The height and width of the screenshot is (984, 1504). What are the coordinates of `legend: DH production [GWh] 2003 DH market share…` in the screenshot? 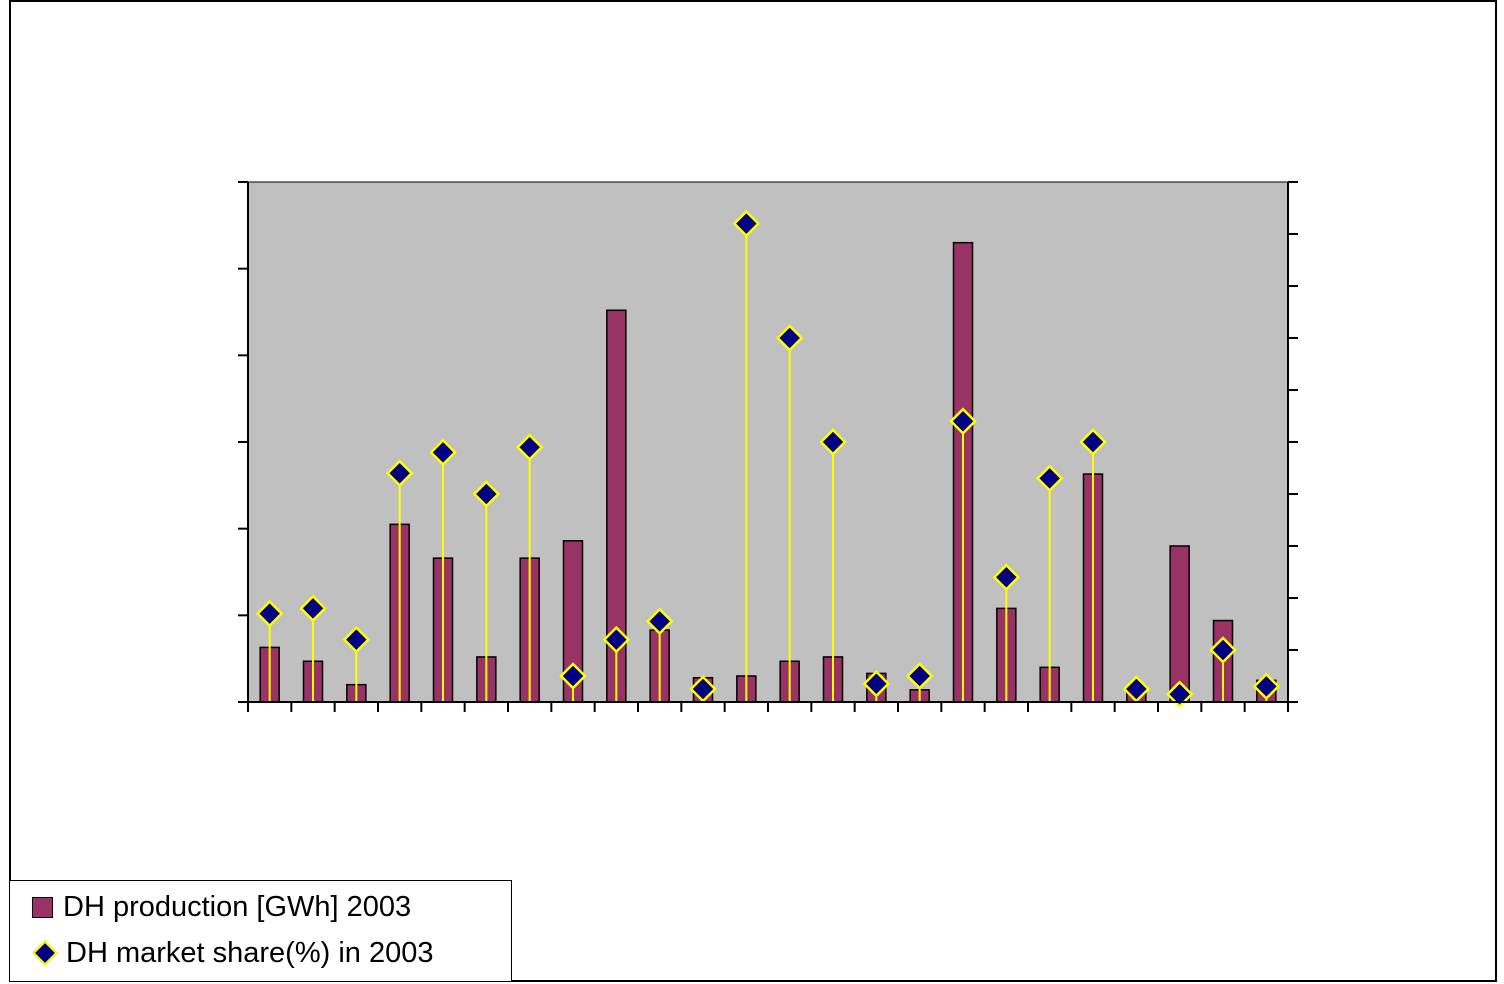 It's located at (260, 931).